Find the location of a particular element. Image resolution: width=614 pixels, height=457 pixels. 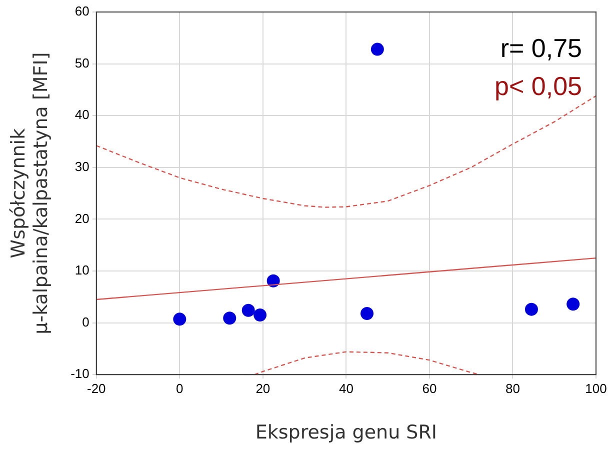

y-tick-label: 30 is located at coordinates (82, 166).